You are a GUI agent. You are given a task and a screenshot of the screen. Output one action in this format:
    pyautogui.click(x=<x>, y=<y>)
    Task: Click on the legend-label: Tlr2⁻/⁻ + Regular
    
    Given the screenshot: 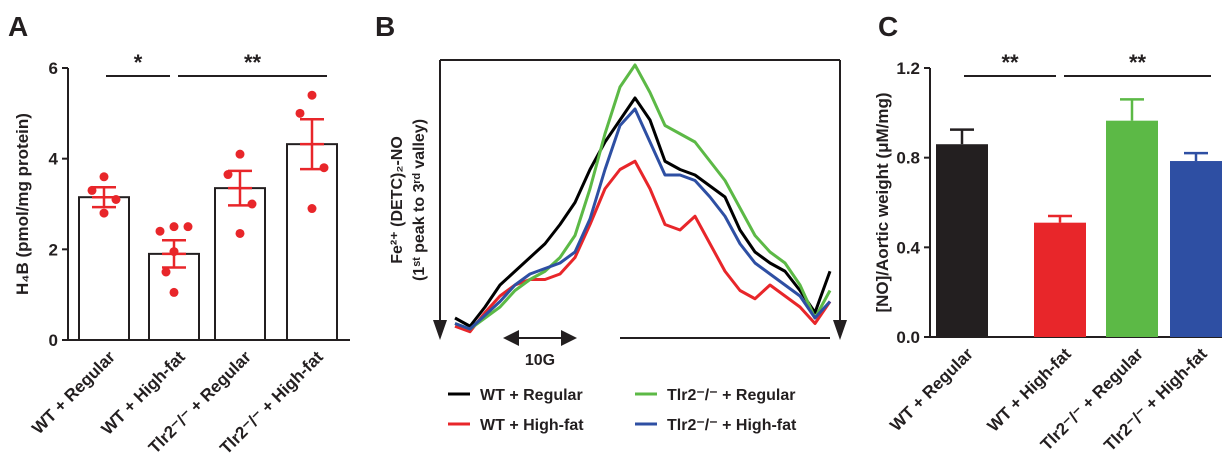 What is the action you would take?
    pyautogui.click(x=731, y=395)
    